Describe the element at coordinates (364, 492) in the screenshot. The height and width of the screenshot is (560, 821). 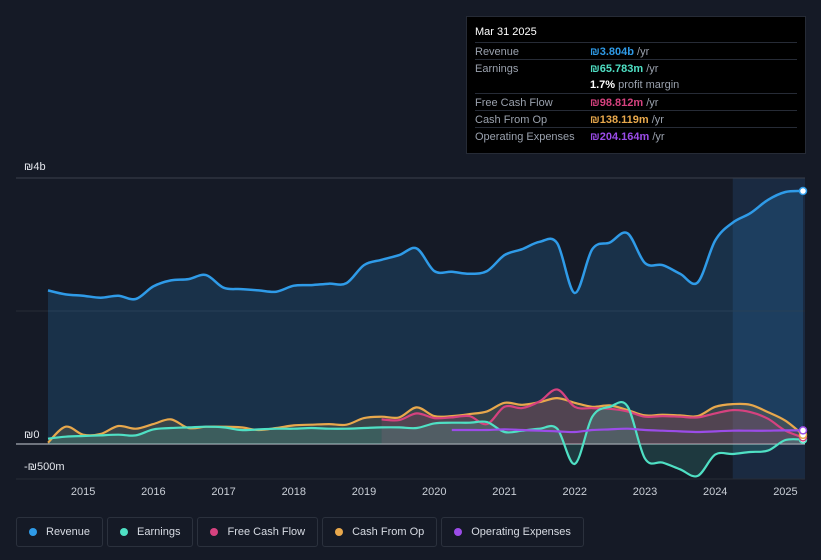
I see `x-tick-label: 2019` at that location.